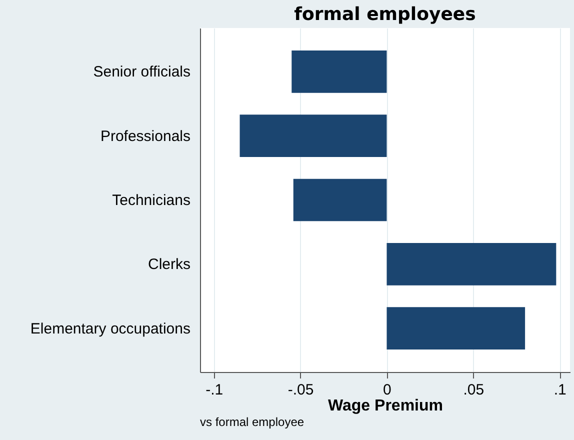 The width and height of the screenshot is (574, 440). What do you see at coordinates (252, 422) in the screenshot?
I see `text: vs formal employee` at bounding box center [252, 422].